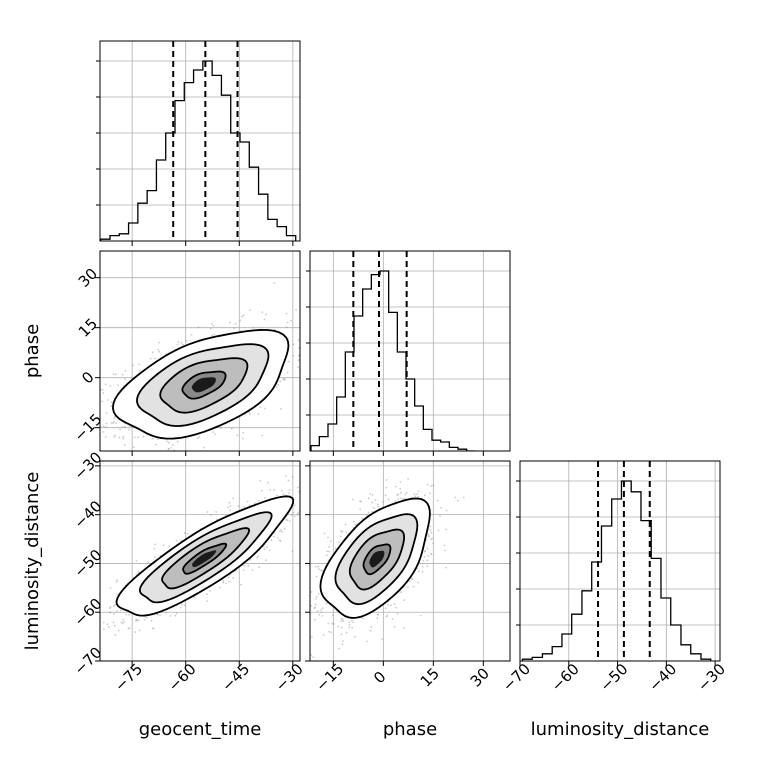 The width and height of the screenshot is (760, 760). I want to click on panel-hist-phase, so click(408, 353).